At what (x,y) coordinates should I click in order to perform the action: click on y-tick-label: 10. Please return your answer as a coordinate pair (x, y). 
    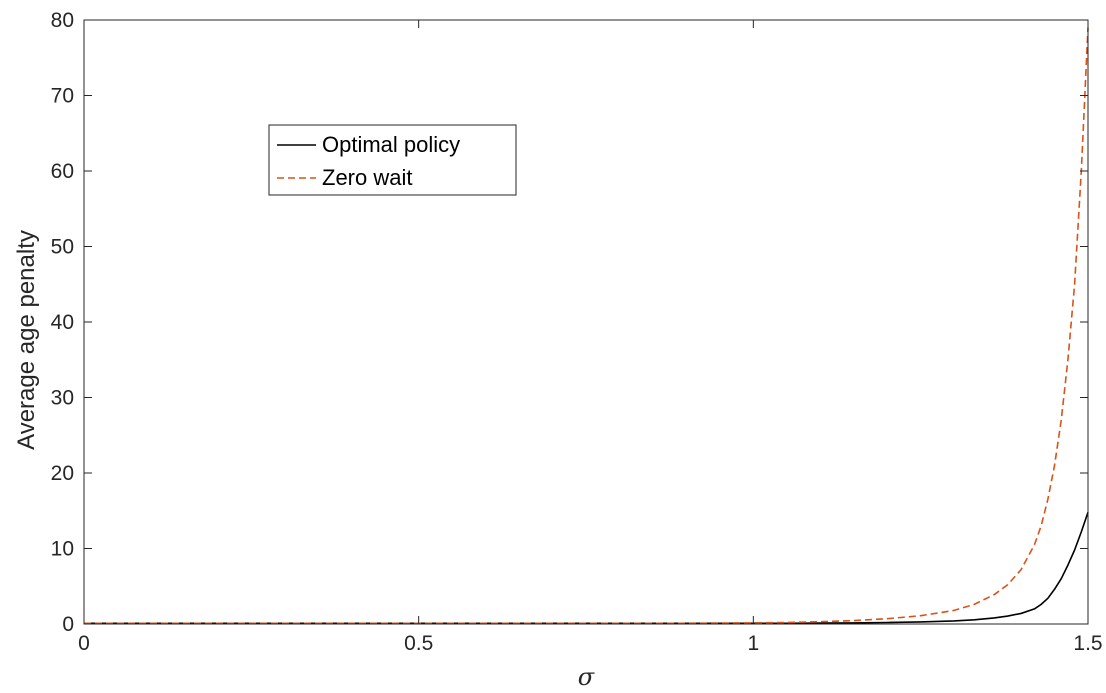
    Looking at the image, I should click on (62, 549).